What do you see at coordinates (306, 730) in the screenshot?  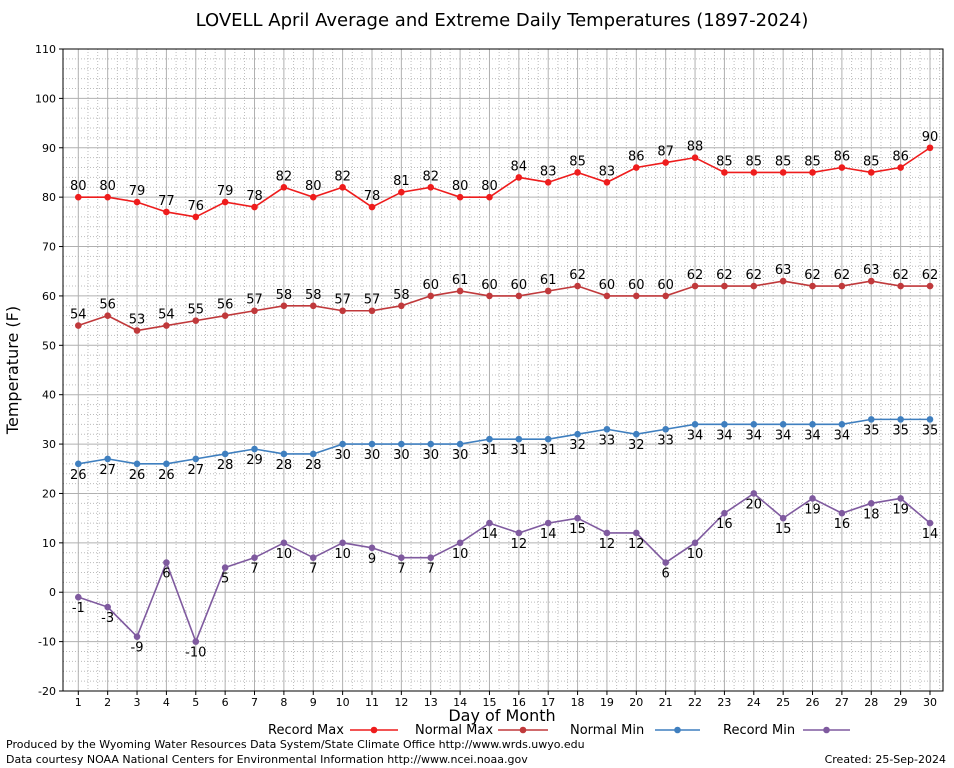 I see `legend-label: Record Max` at bounding box center [306, 730].